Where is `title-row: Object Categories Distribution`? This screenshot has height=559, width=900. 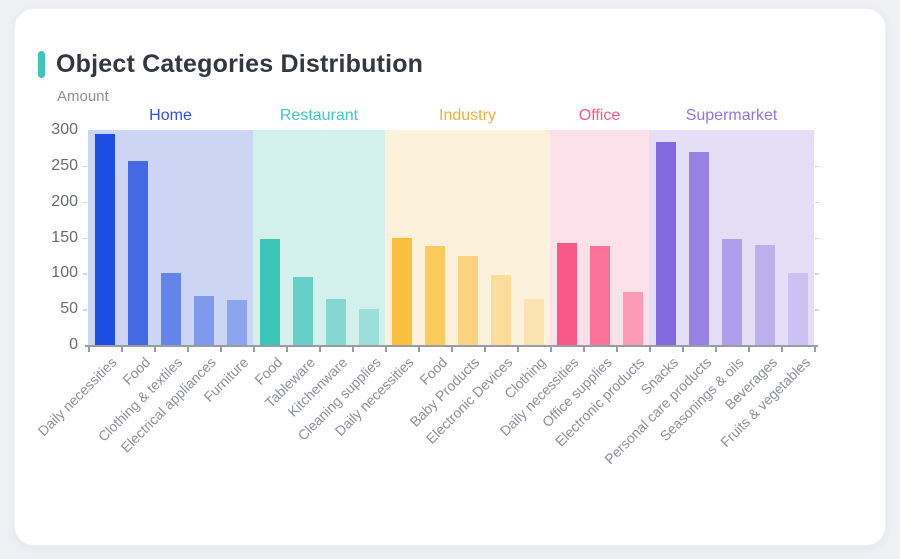 title-row: Object Categories Distribution is located at coordinates (230, 64).